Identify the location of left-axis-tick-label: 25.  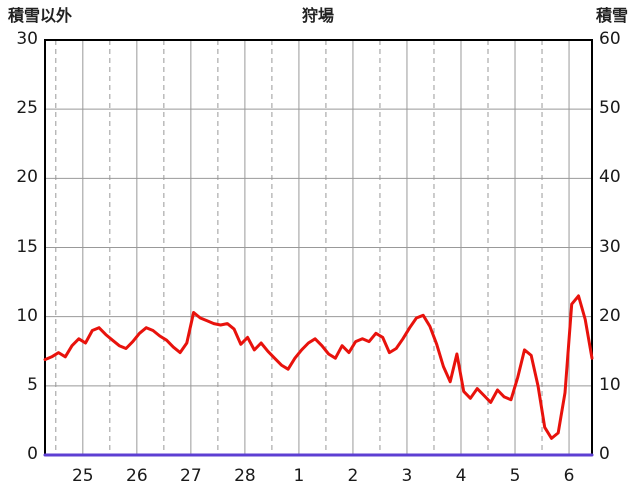
(27, 108).